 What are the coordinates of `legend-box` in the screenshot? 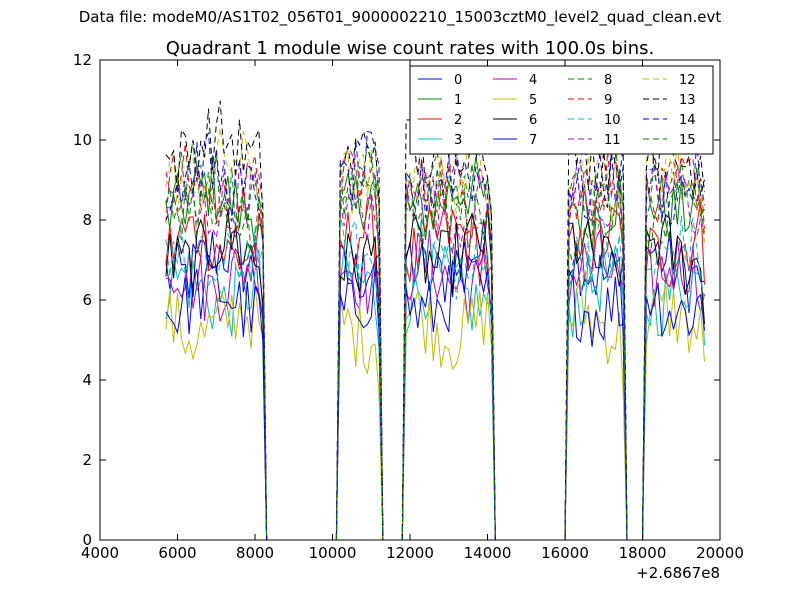 It's located at (561, 110).